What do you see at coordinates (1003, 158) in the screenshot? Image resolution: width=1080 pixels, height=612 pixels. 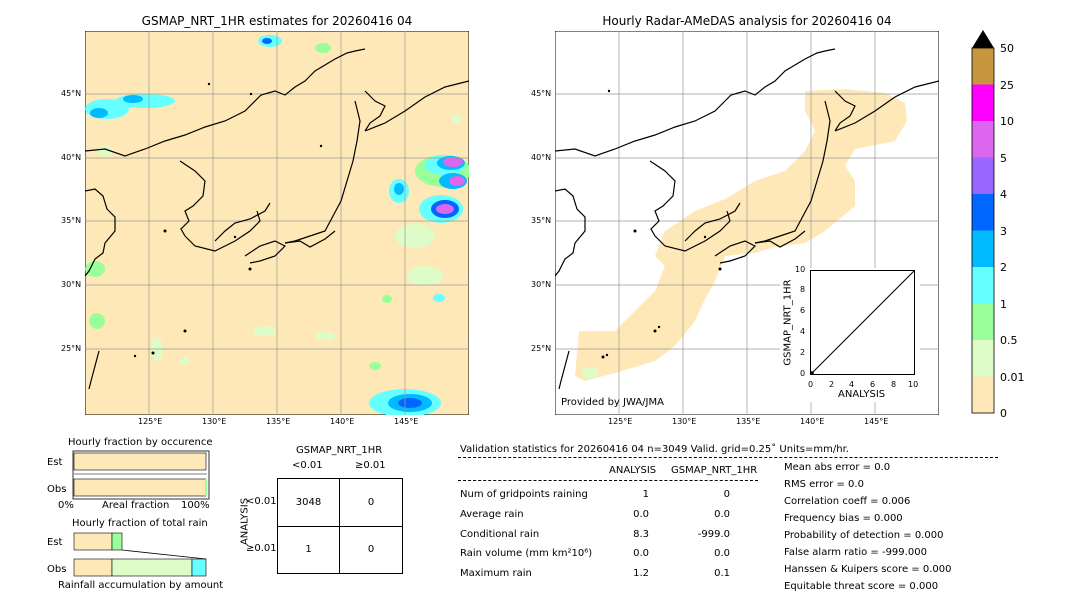 I see `colorbar-label-5: 5` at bounding box center [1003, 158].